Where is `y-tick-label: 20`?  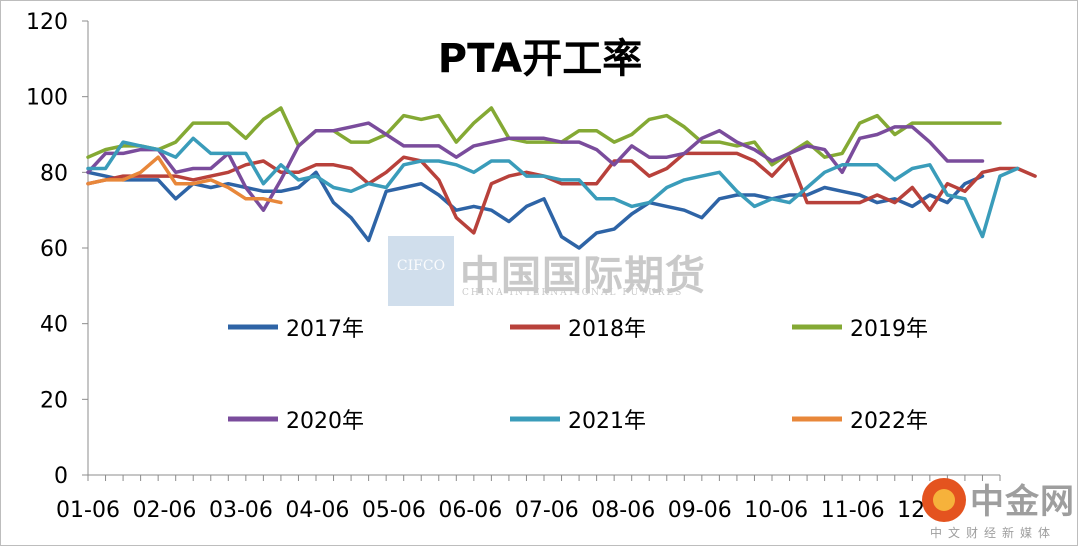
y-tick-label: 20 is located at coordinates (54, 400).